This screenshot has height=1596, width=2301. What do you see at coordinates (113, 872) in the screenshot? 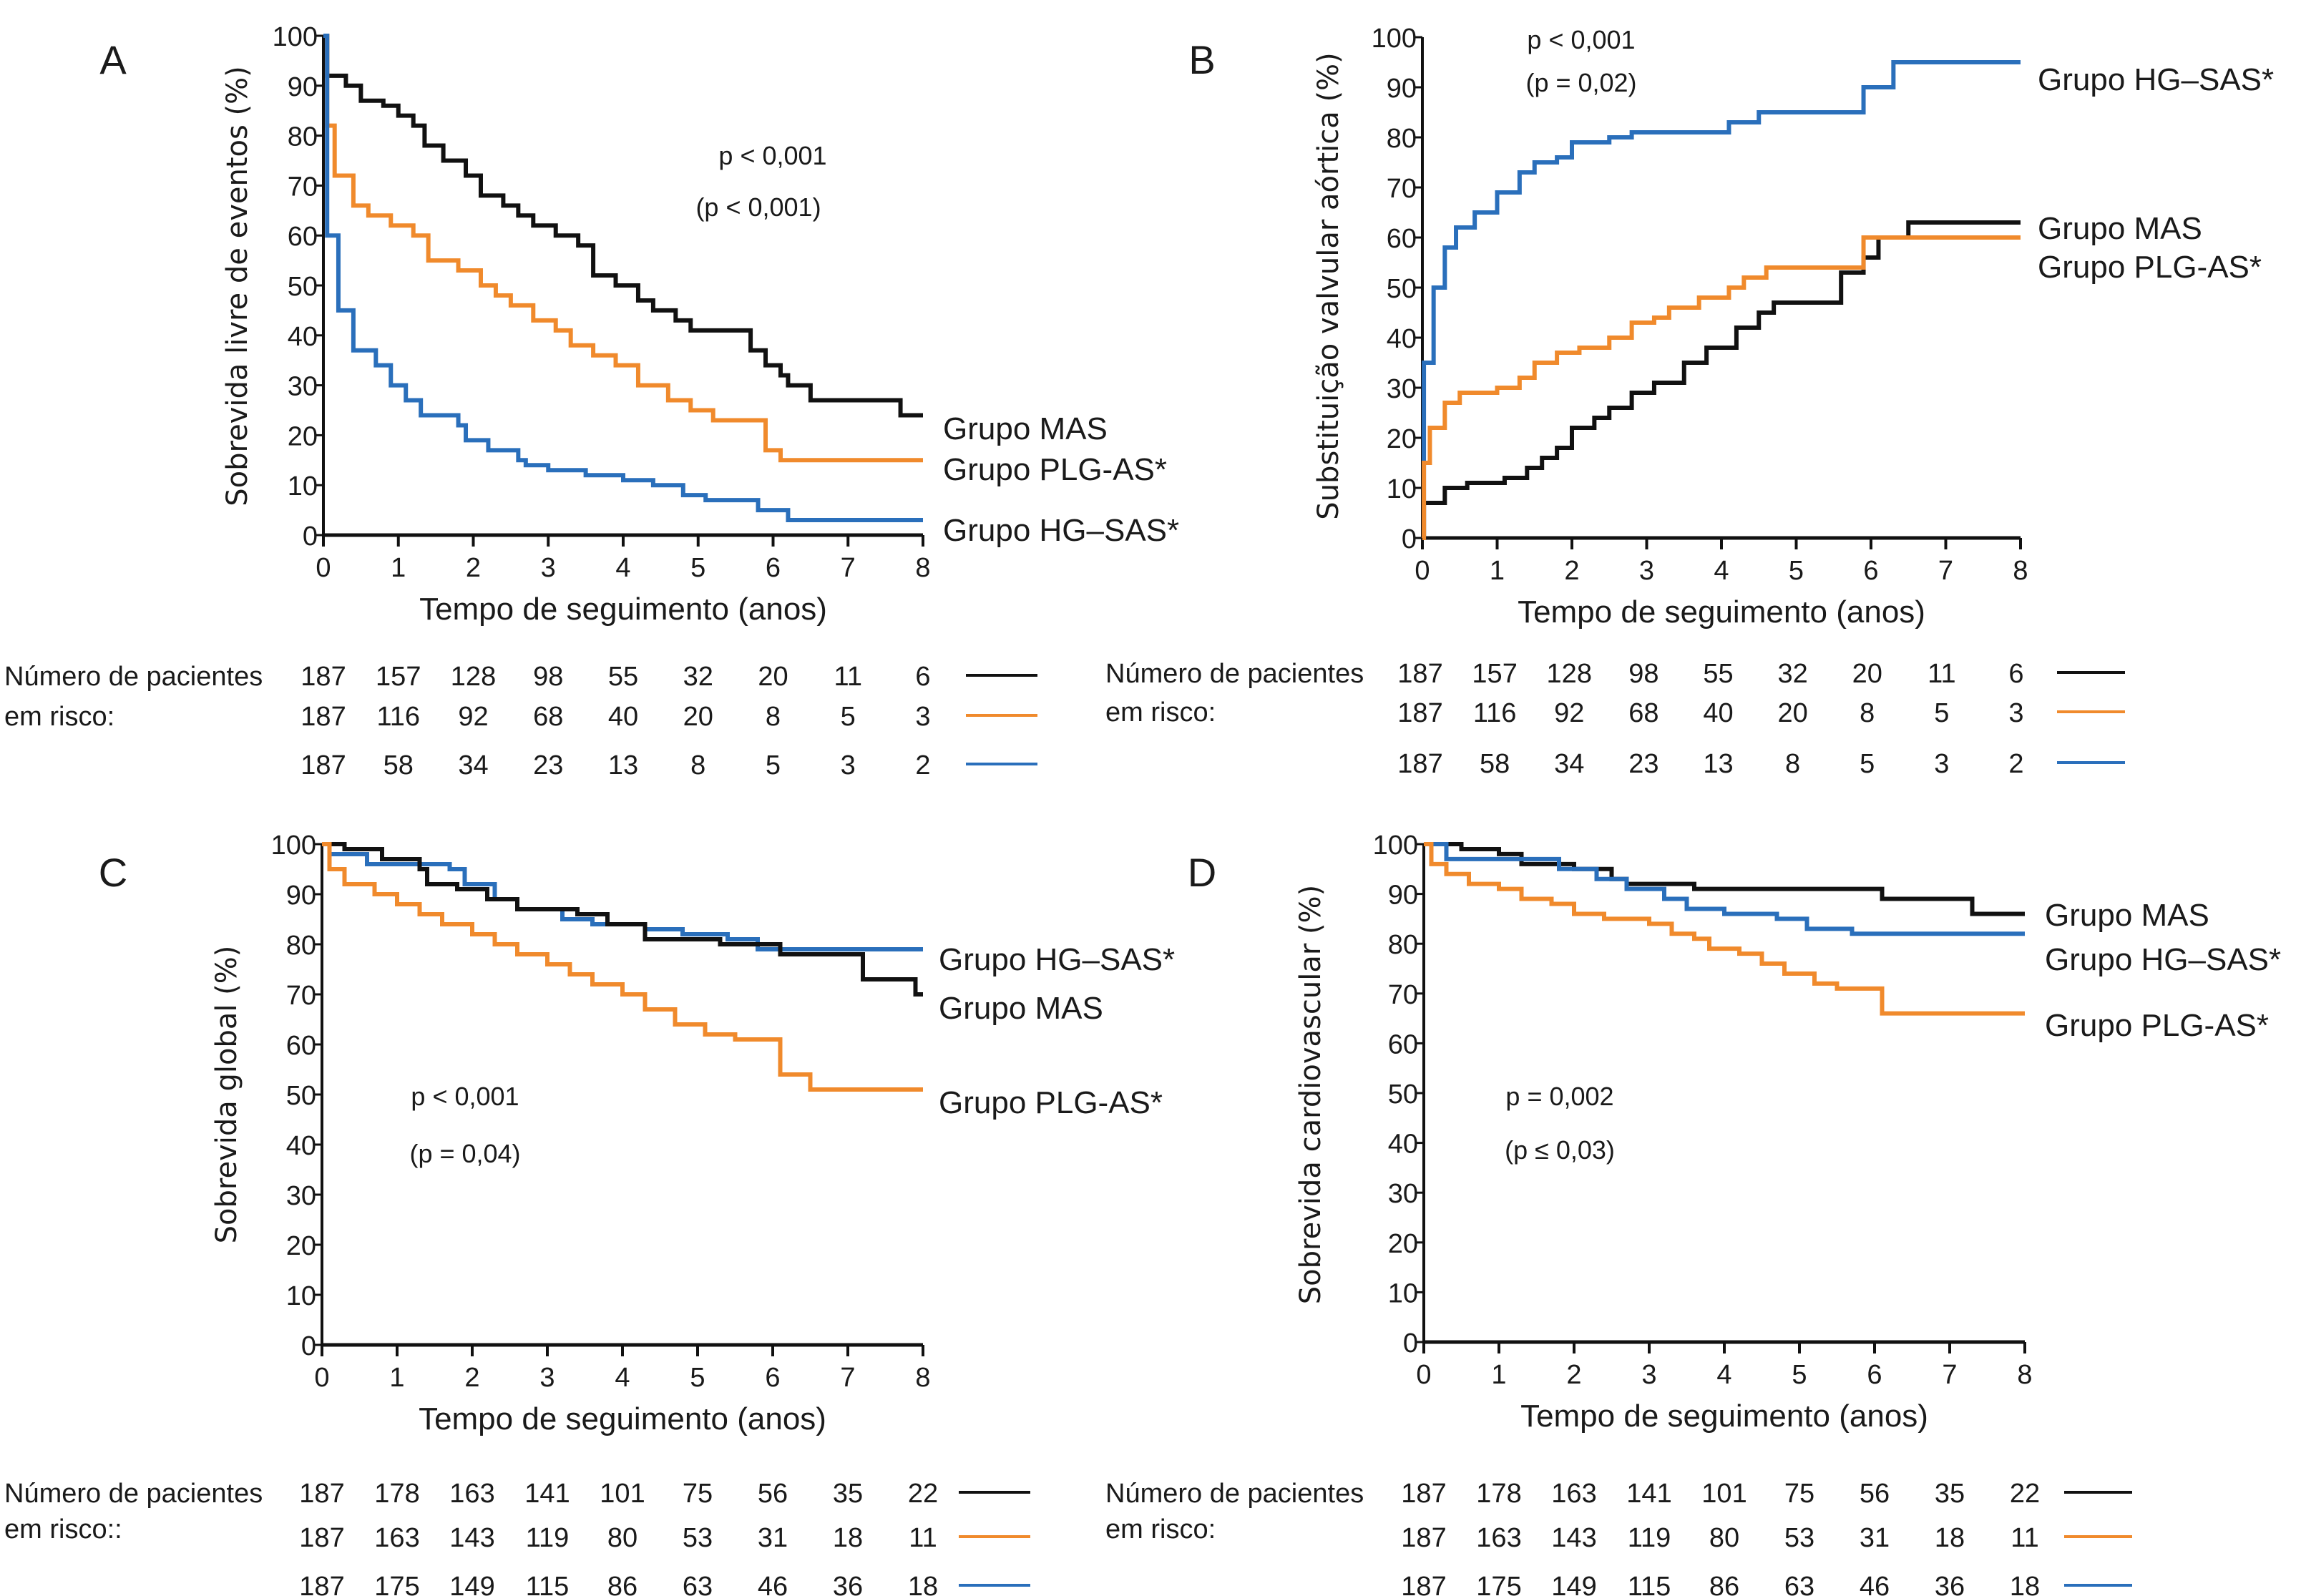
I see `panel-letter: C` at bounding box center [113, 872].